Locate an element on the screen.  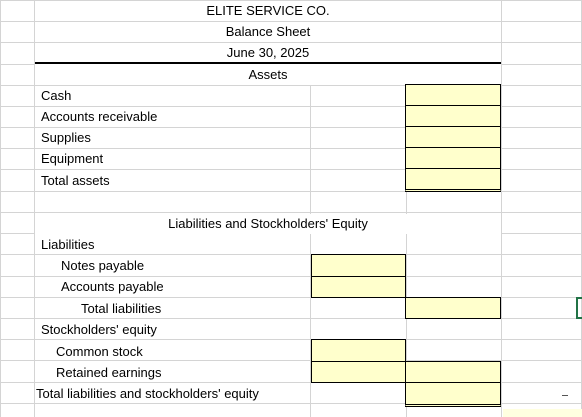
statement-title: Balance Sheet is located at coordinates (268, 31).